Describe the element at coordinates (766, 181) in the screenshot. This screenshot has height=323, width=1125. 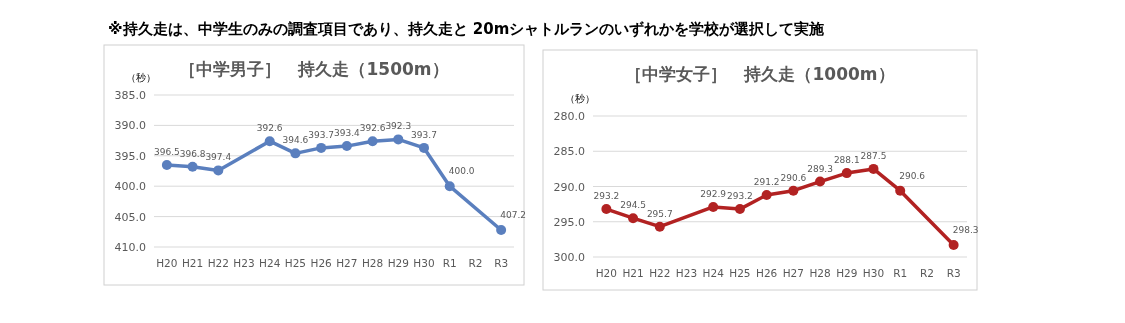
I see `data-label: 291.2` at that location.